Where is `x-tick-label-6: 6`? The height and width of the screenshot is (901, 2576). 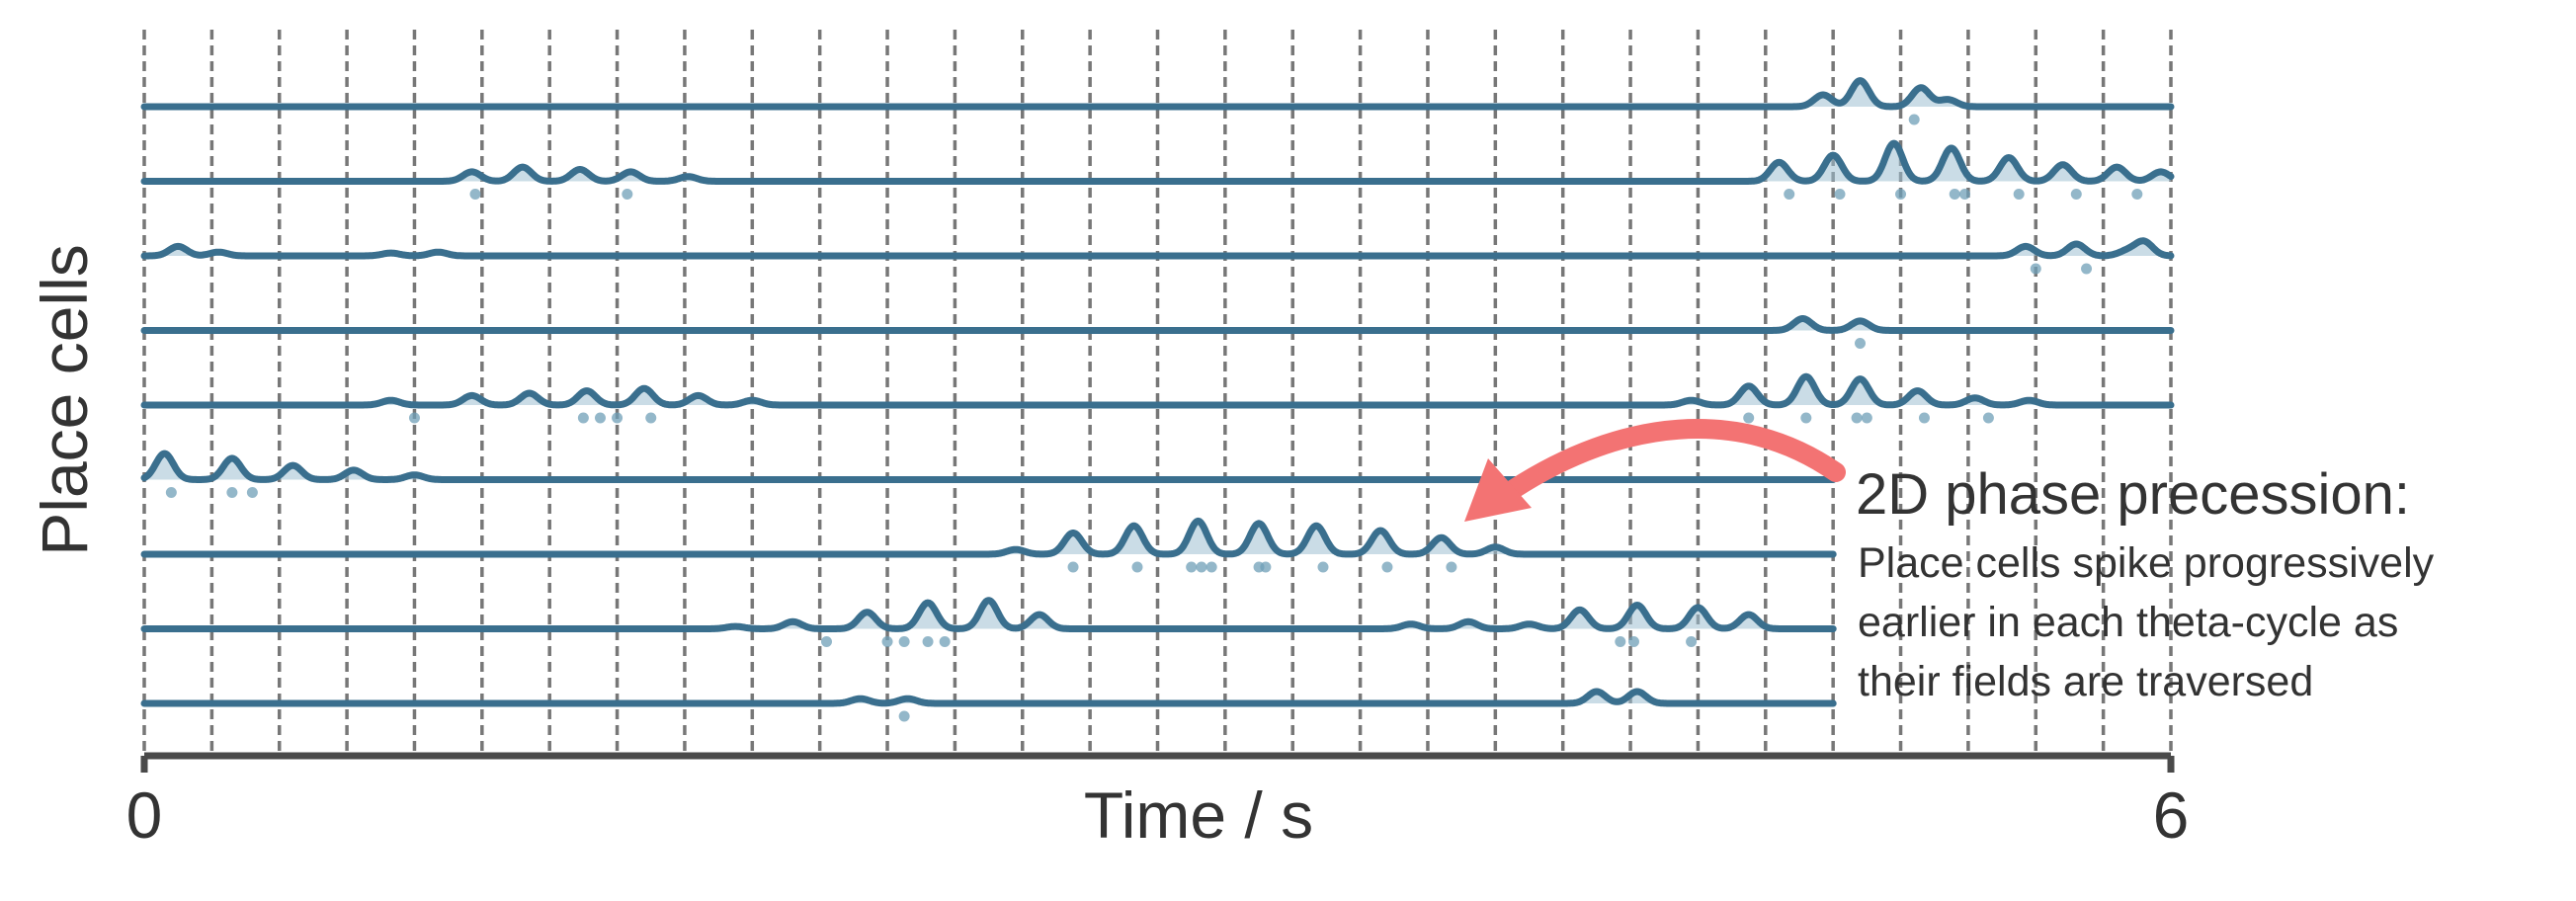 x-tick-label-6: 6 is located at coordinates (2171, 815).